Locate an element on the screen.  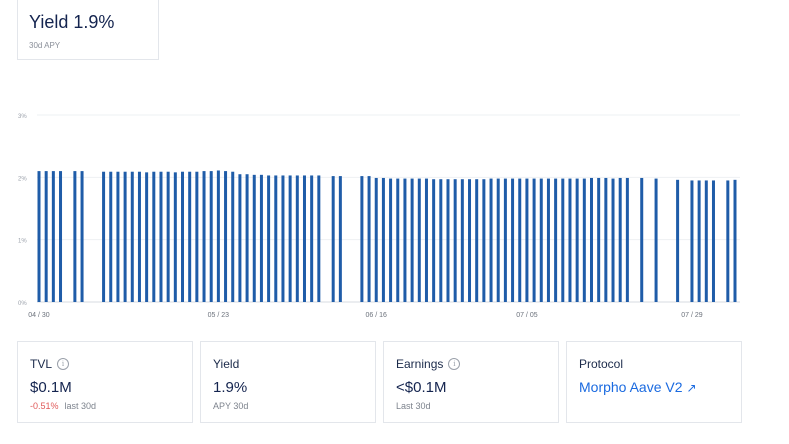
protocol-label: Protocol is located at coordinates (601, 364).